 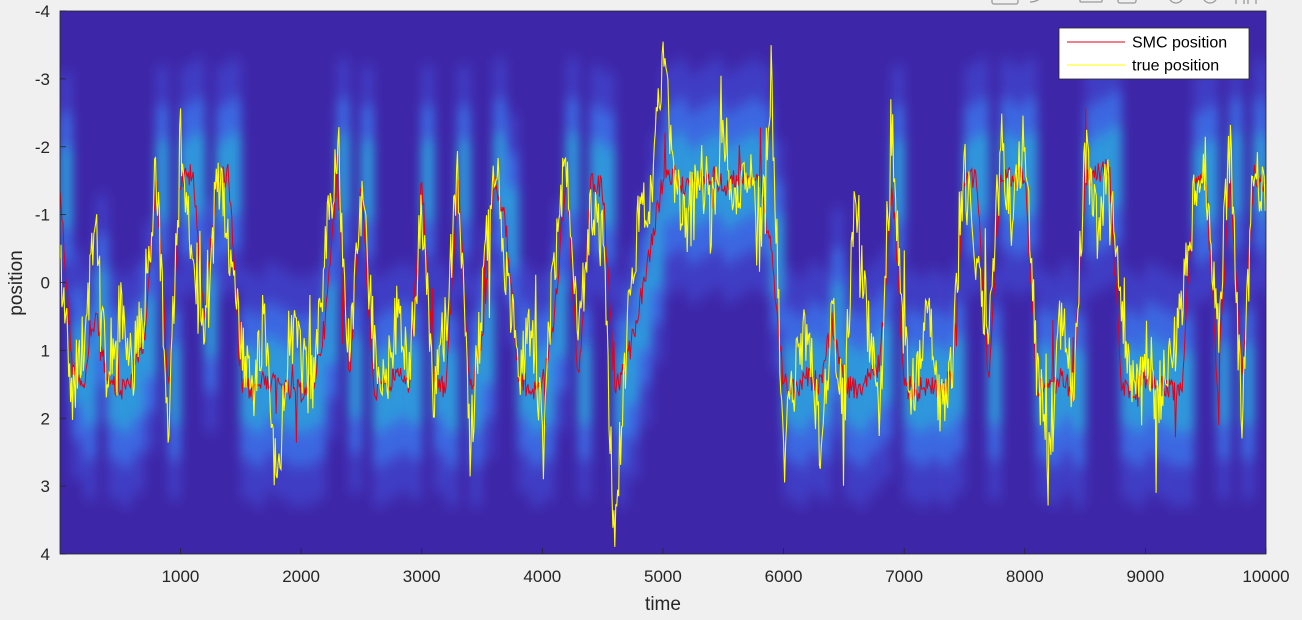 What do you see at coordinates (45, 486) in the screenshot?
I see `y-tick-label: 3` at bounding box center [45, 486].